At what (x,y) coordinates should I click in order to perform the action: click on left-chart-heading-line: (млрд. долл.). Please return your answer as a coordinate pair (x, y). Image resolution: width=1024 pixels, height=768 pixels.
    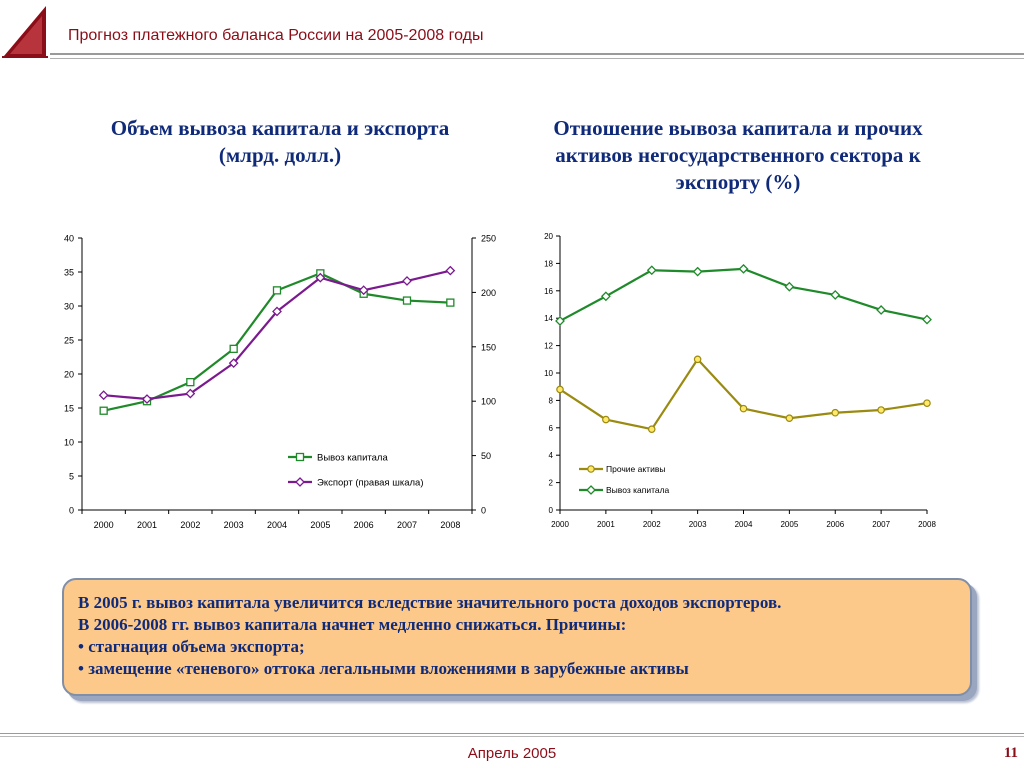
    Looking at the image, I should click on (280, 155).